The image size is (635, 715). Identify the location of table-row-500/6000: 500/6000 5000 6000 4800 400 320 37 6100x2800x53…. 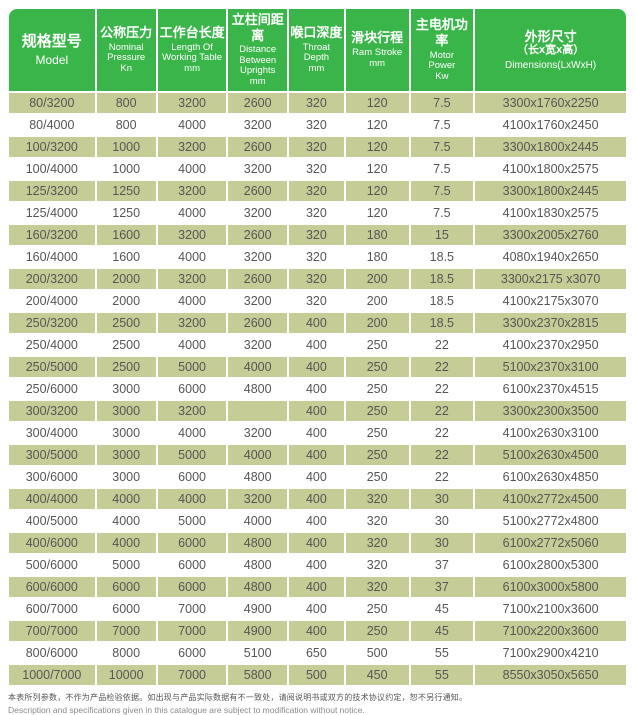
(317, 564).